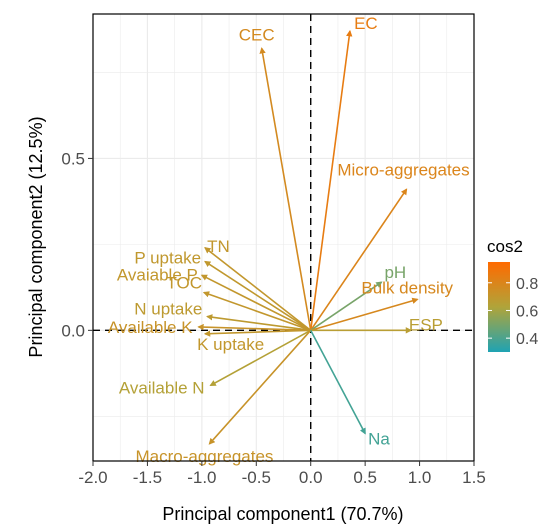  I want to click on y-tick-label: 0.0, so click(73, 330).